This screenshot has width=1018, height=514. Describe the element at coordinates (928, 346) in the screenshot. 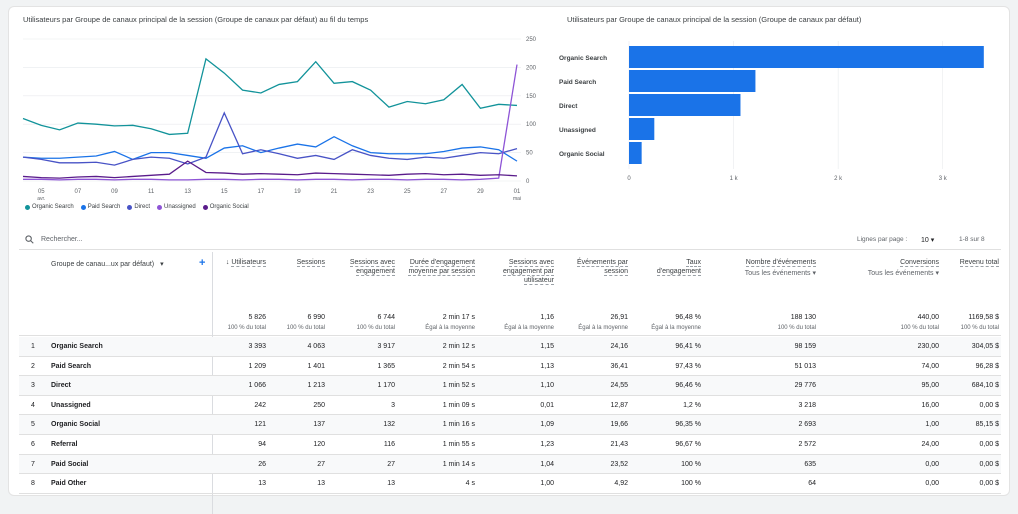

I see `row-value: 230,00` at that location.